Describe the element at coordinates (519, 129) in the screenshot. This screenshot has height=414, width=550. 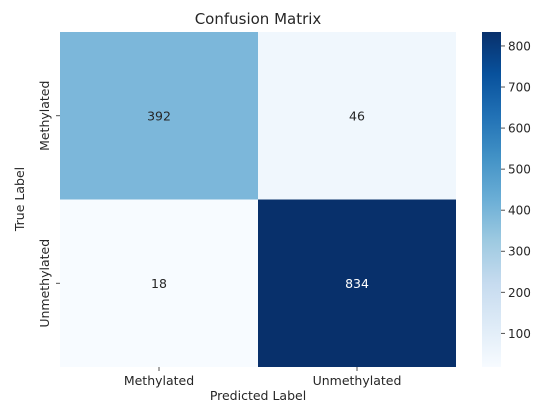
I see `colorbar-tick-label: 600` at that location.